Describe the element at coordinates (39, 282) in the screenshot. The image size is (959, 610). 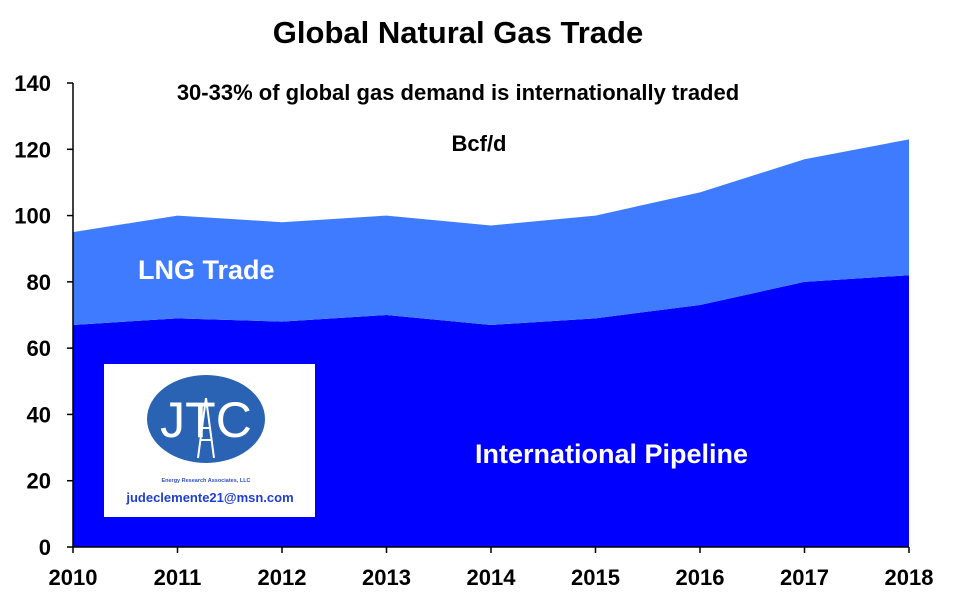
I see `y-tick-label: 80` at that location.